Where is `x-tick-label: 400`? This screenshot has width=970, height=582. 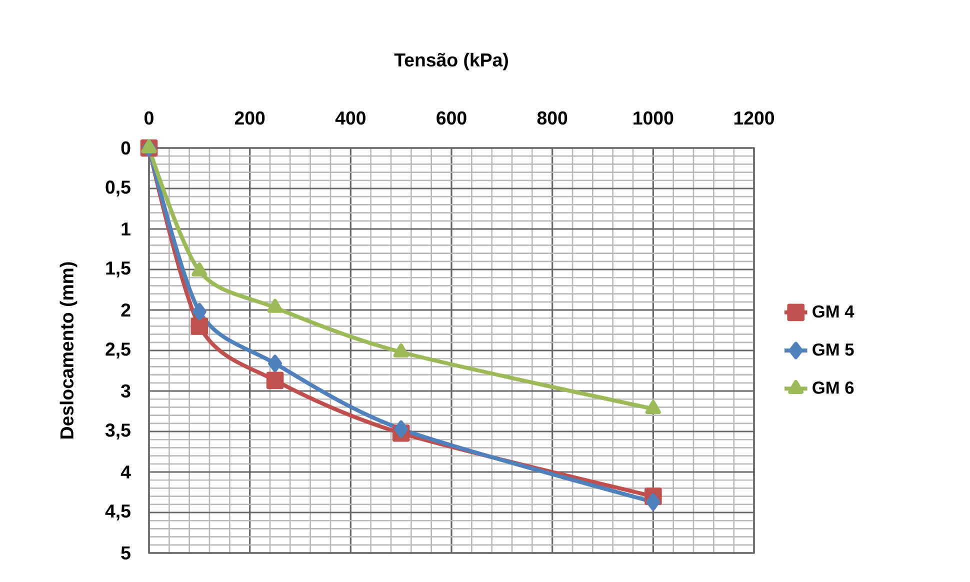
x-tick-label: 400 is located at coordinates (350, 118).